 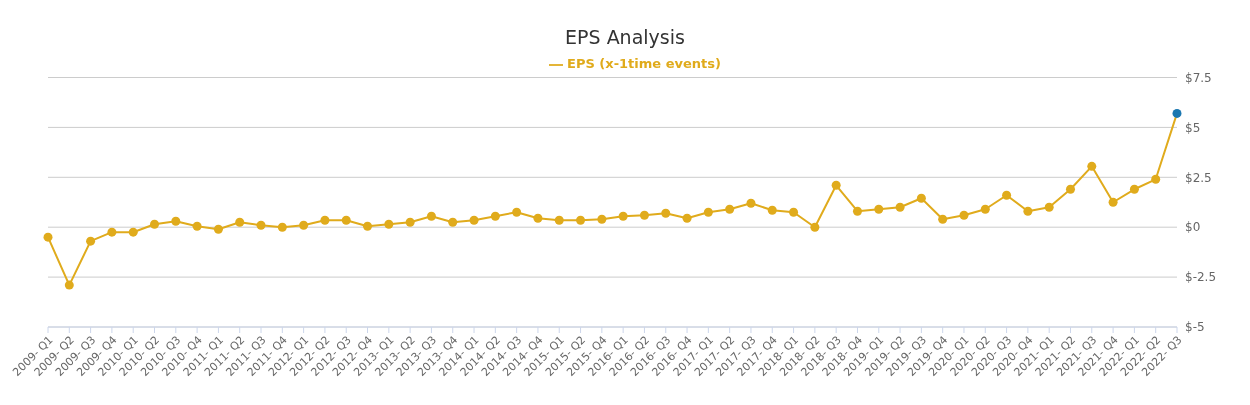 I want to click on legend-label: EPS (x-1time events), so click(x=644, y=63).